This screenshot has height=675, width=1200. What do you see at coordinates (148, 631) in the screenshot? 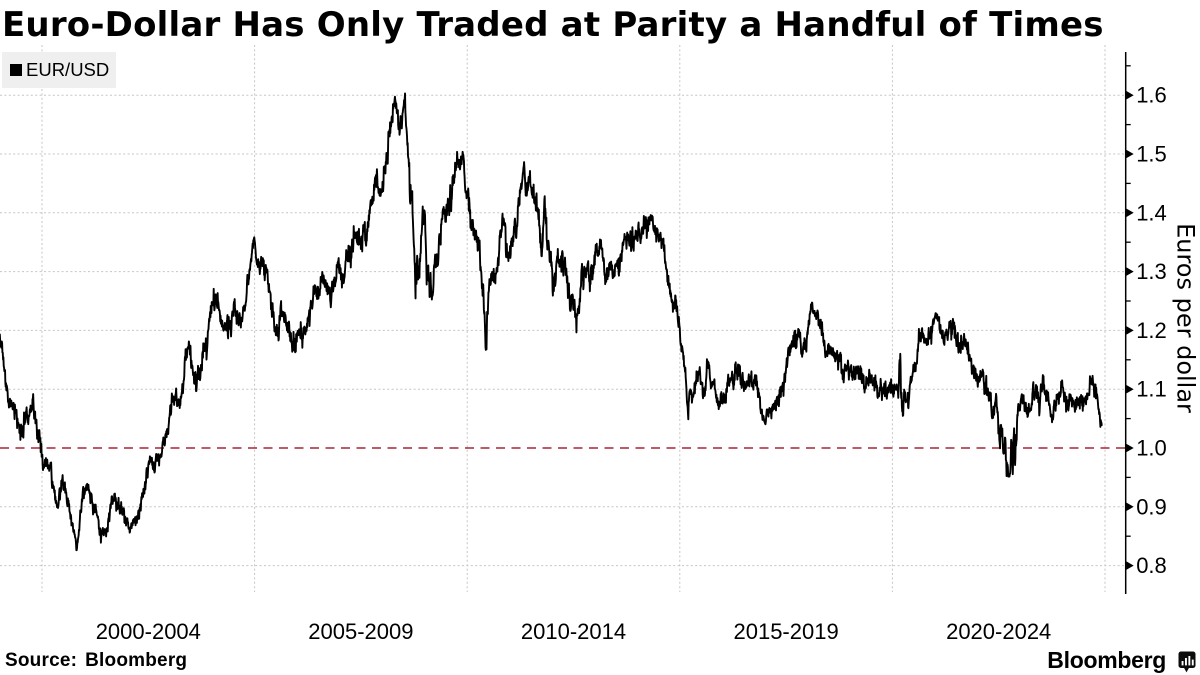
I see `x-tick-label: 2000-2004` at bounding box center [148, 631].